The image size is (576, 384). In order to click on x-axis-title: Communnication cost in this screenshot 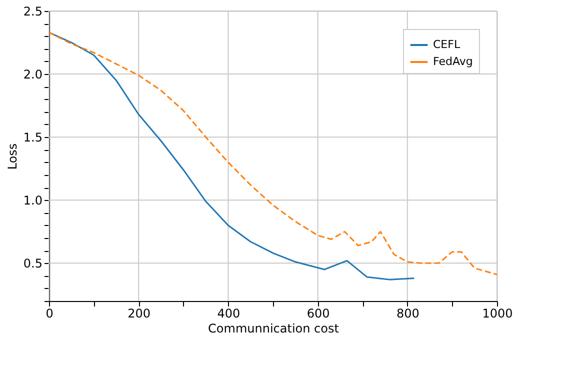, I will do `click(274, 329)`.